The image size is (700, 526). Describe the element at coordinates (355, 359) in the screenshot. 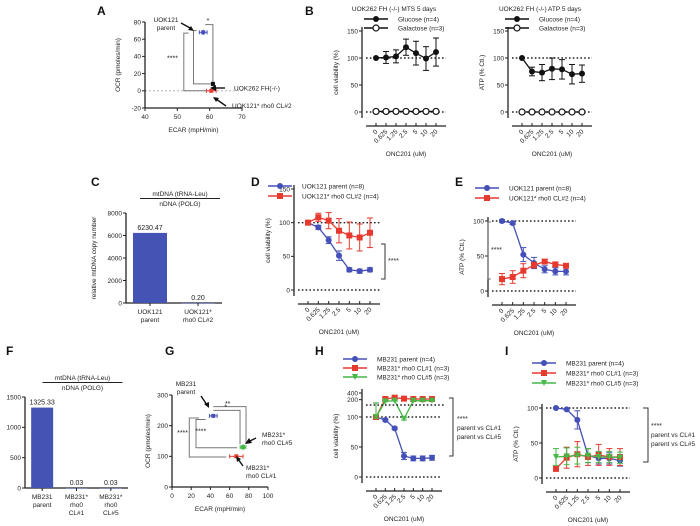

I see `legend-marker` at that location.